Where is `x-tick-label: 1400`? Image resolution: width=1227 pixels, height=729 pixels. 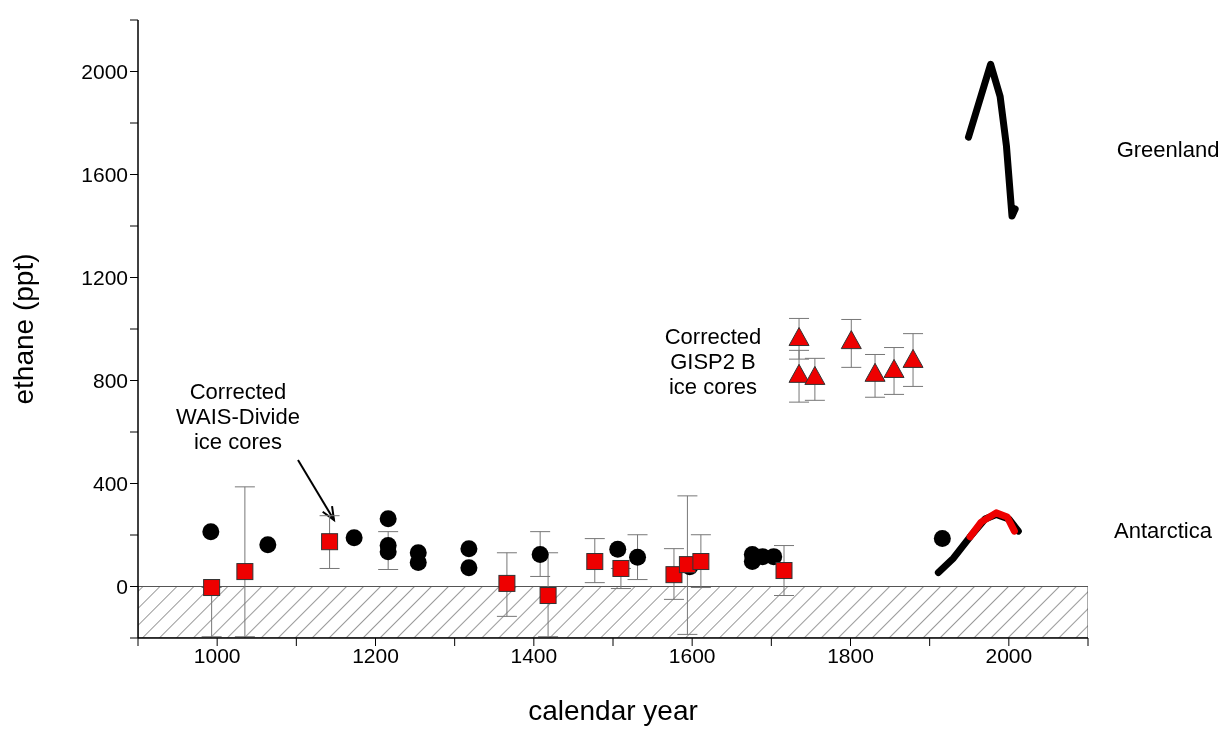
x-tick-label: 1400 is located at coordinates (534, 655).